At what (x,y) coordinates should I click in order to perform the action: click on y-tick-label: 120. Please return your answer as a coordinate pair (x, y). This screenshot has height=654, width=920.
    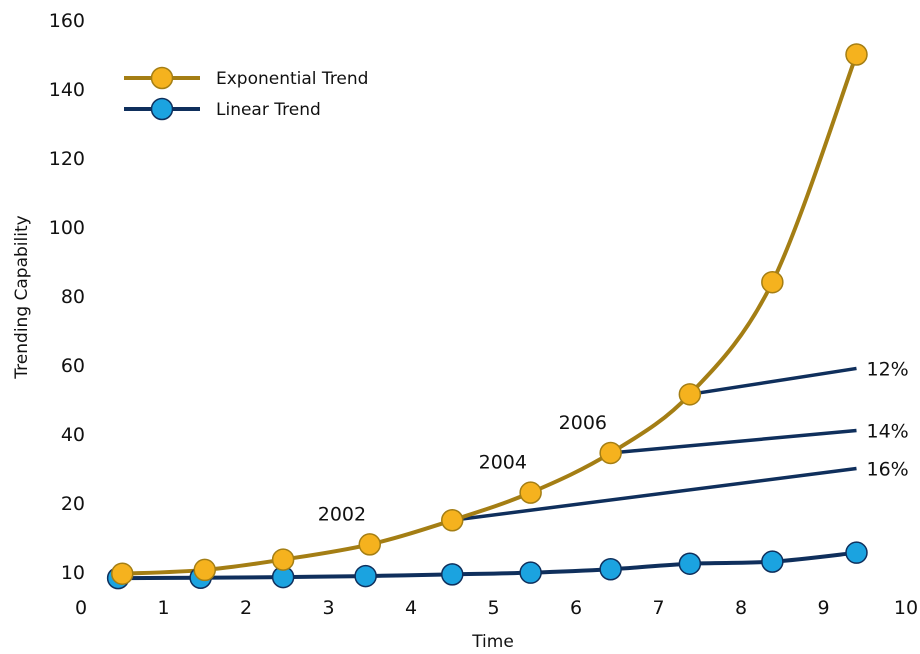
    Looking at the image, I should click on (67, 159).